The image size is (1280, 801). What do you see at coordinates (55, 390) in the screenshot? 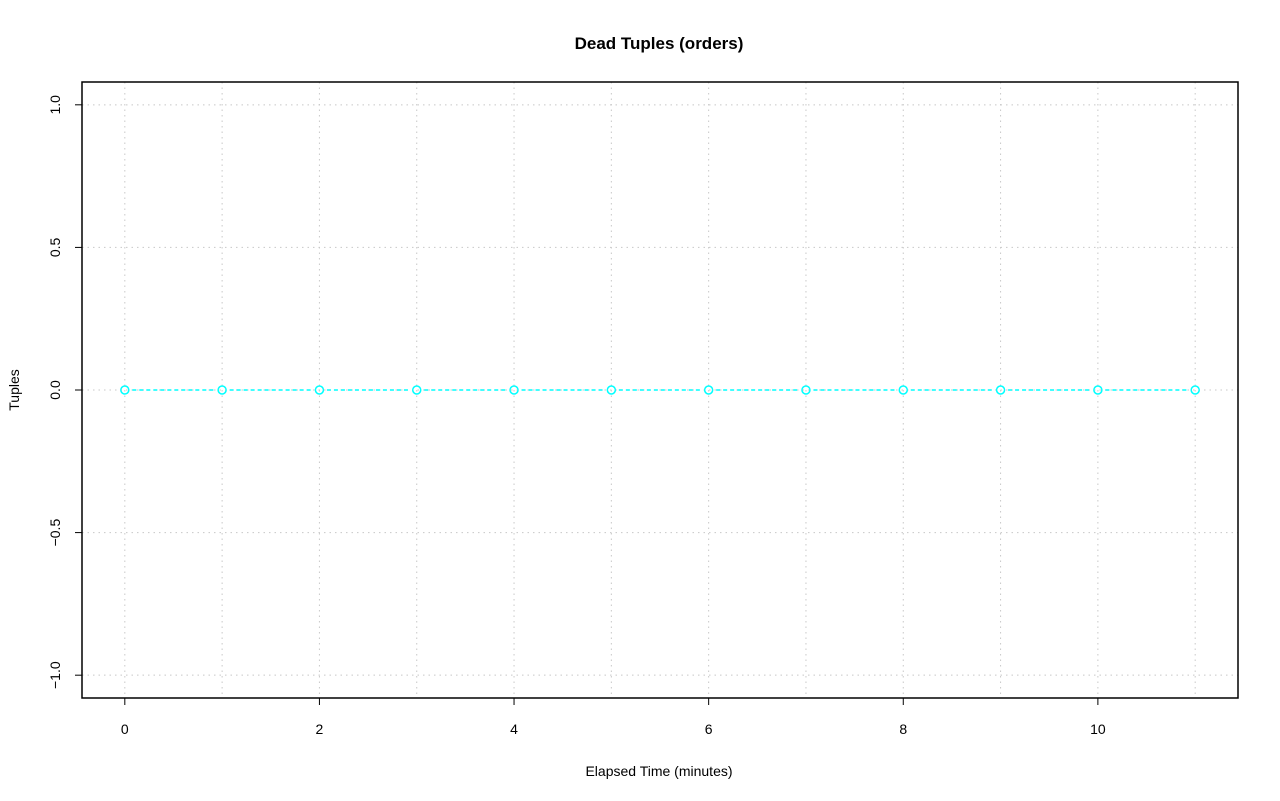
I see `y-tick-label: 0.0` at bounding box center [55, 390].